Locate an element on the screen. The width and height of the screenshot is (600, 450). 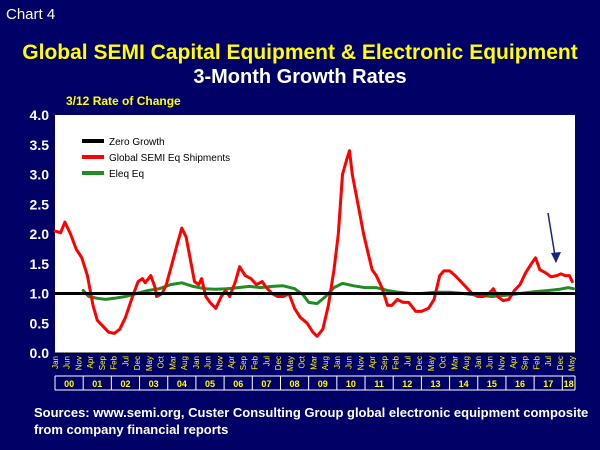
chart-number-label: Chart 4 is located at coordinates (31, 14).